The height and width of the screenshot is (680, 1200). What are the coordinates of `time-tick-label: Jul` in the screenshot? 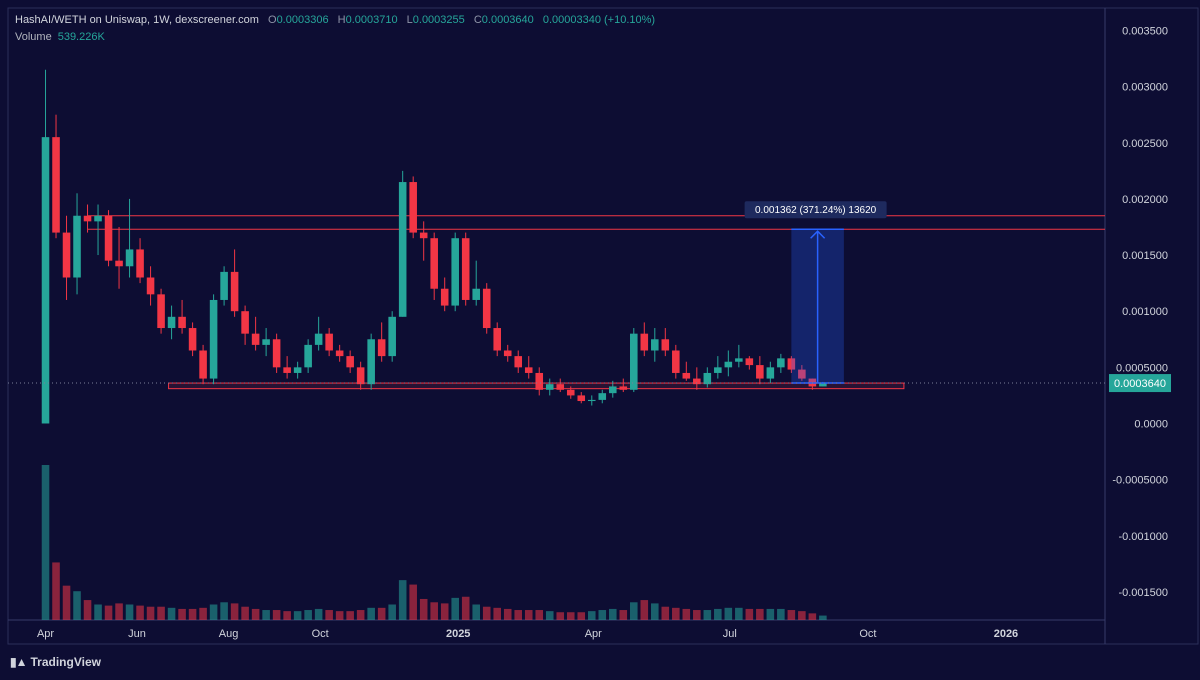 It's located at (730, 634).